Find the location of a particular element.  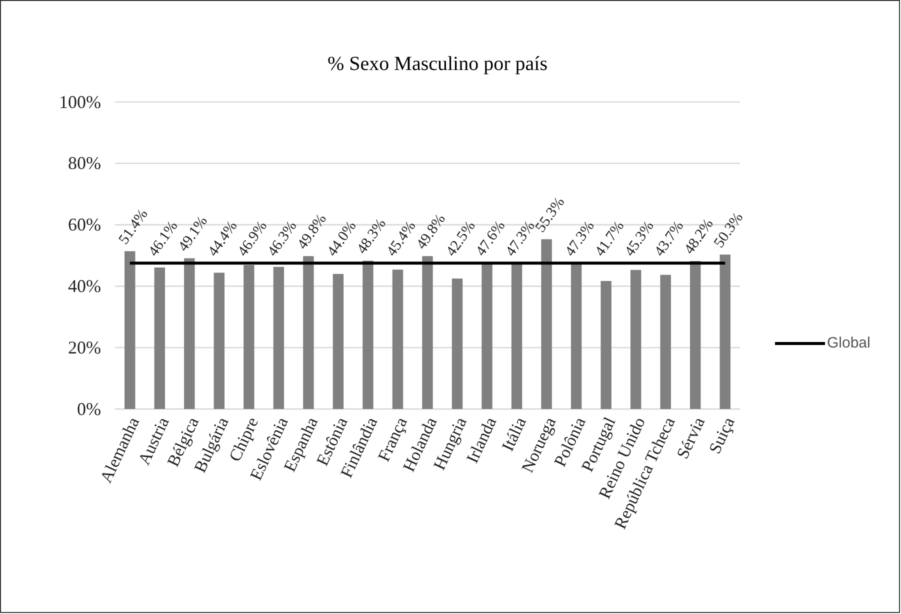

x-tick-label: Suiça is located at coordinates (721, 435).